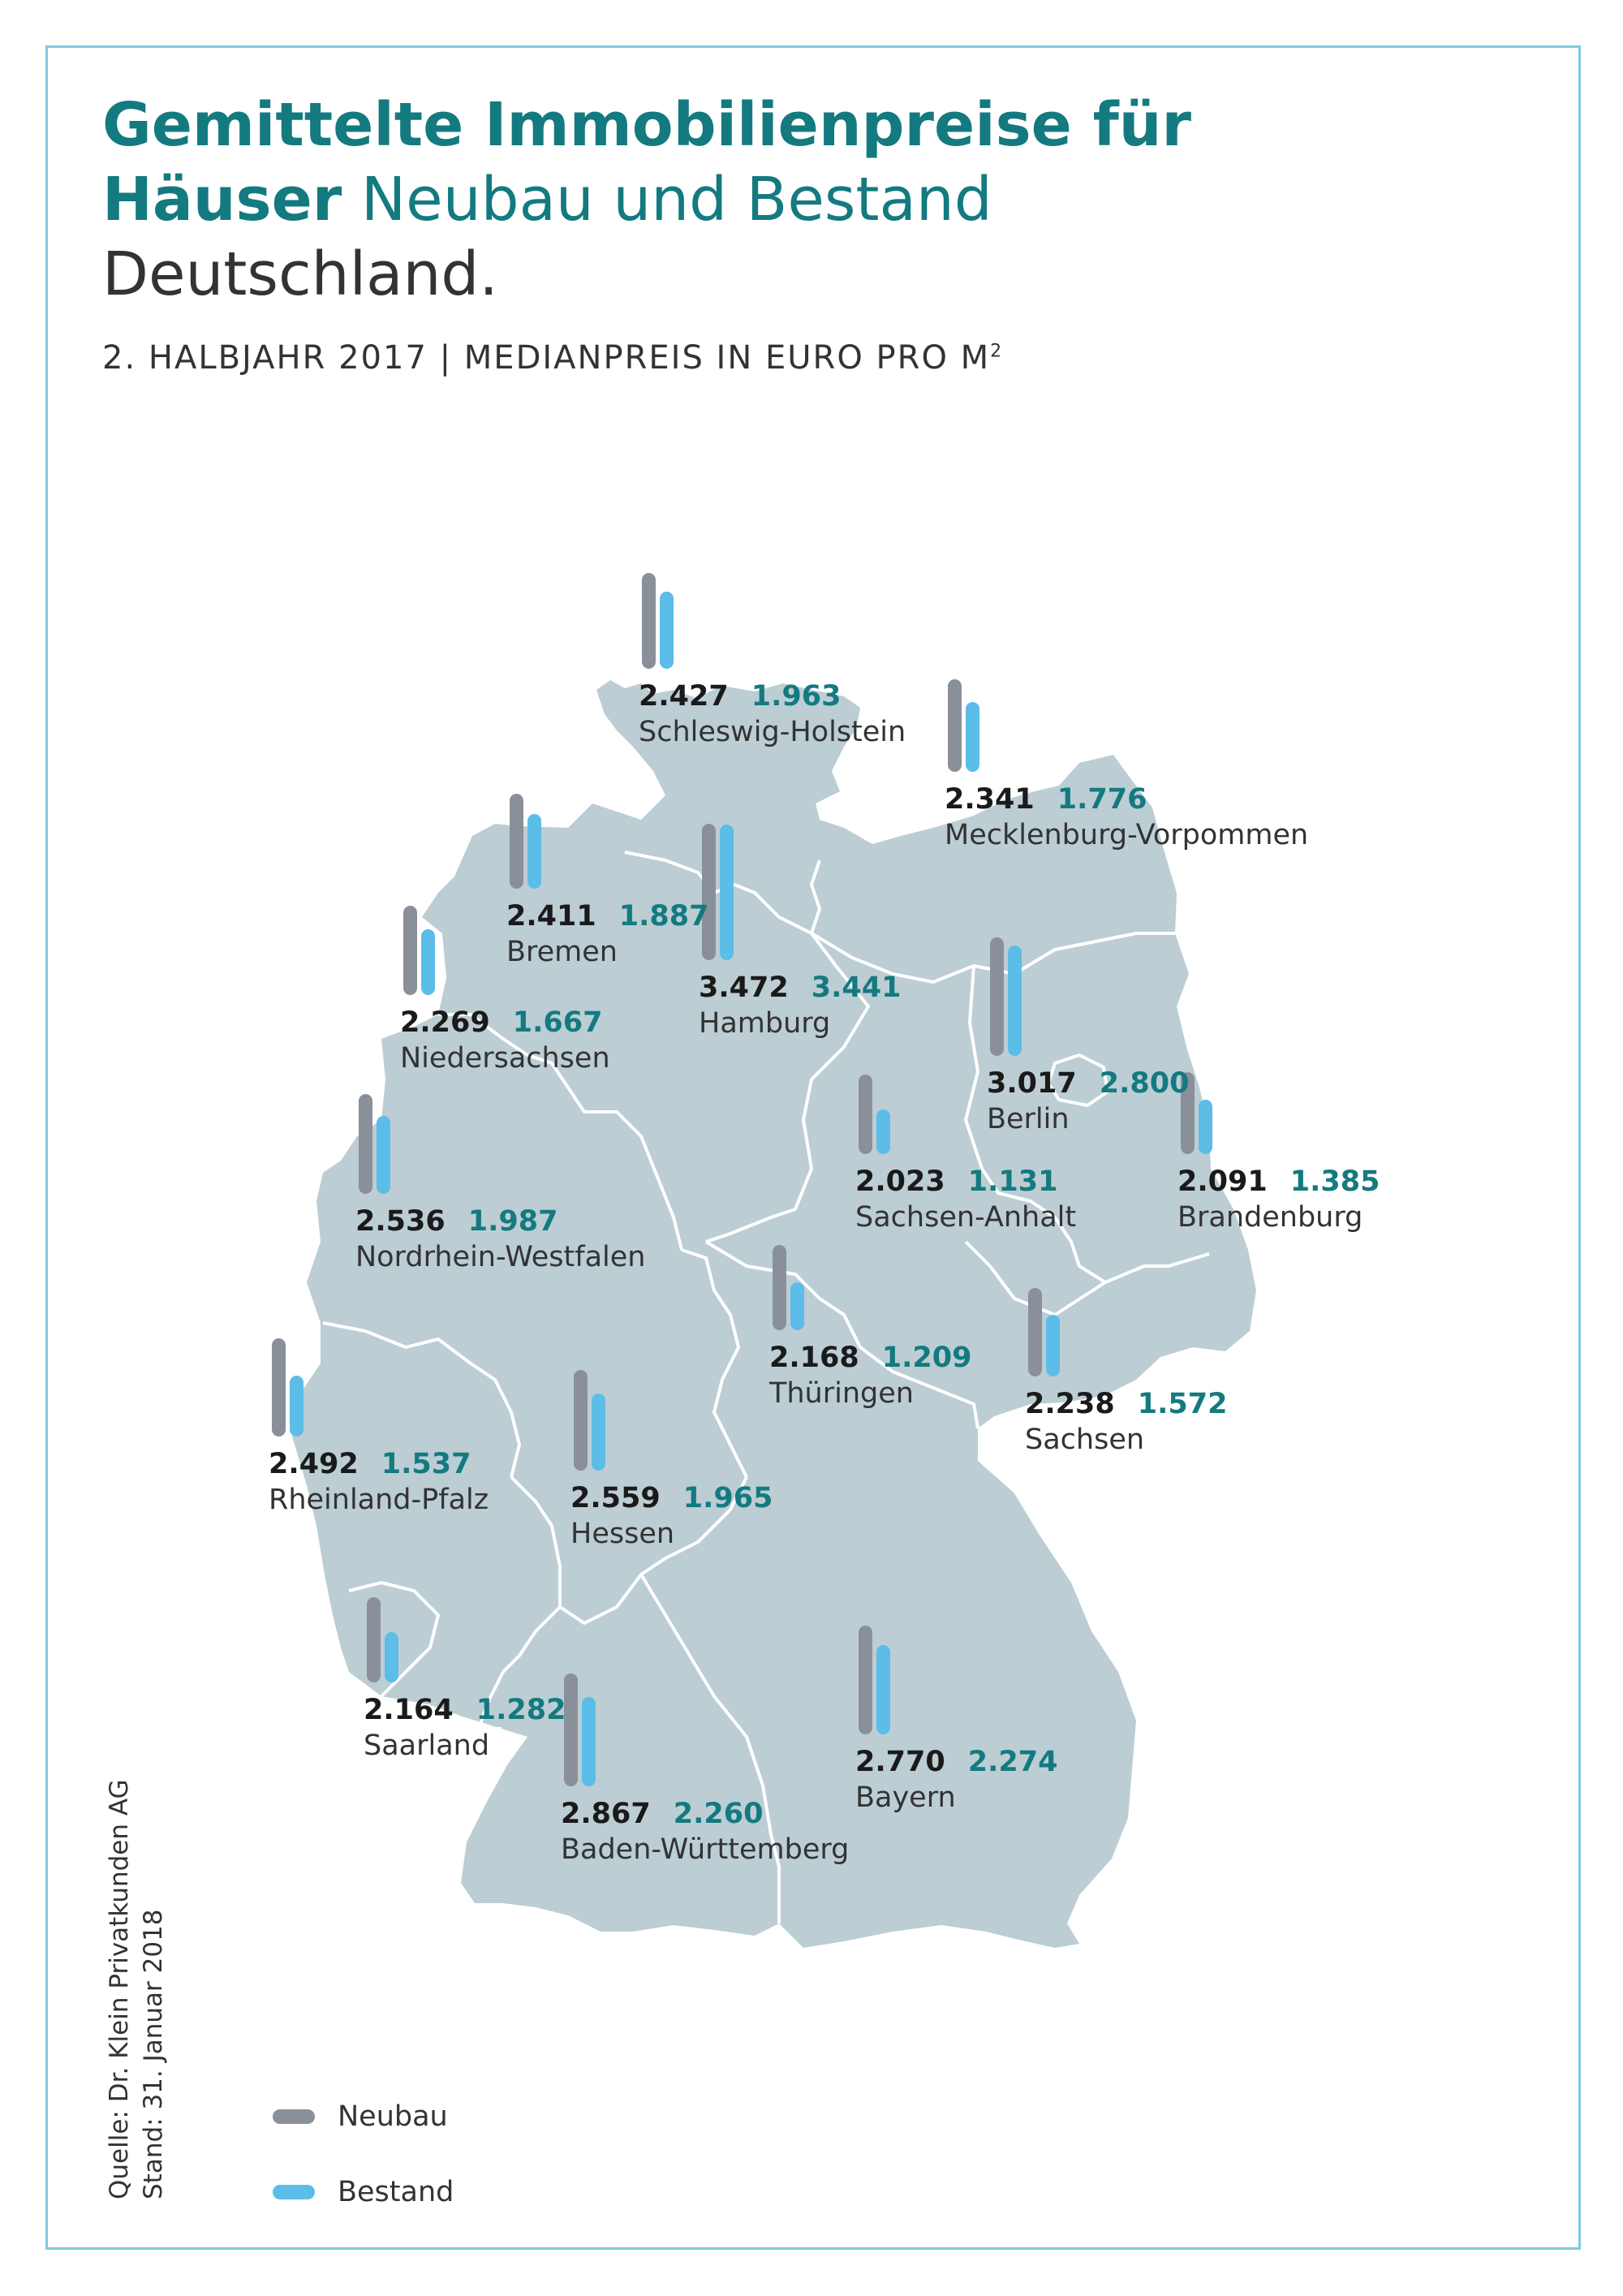 This screenshot has height=2296, width=1623. Describe the element at coordinates (409, 1710) in the screenshot. I see `neubau-value-saarland: 2.164` at that location.